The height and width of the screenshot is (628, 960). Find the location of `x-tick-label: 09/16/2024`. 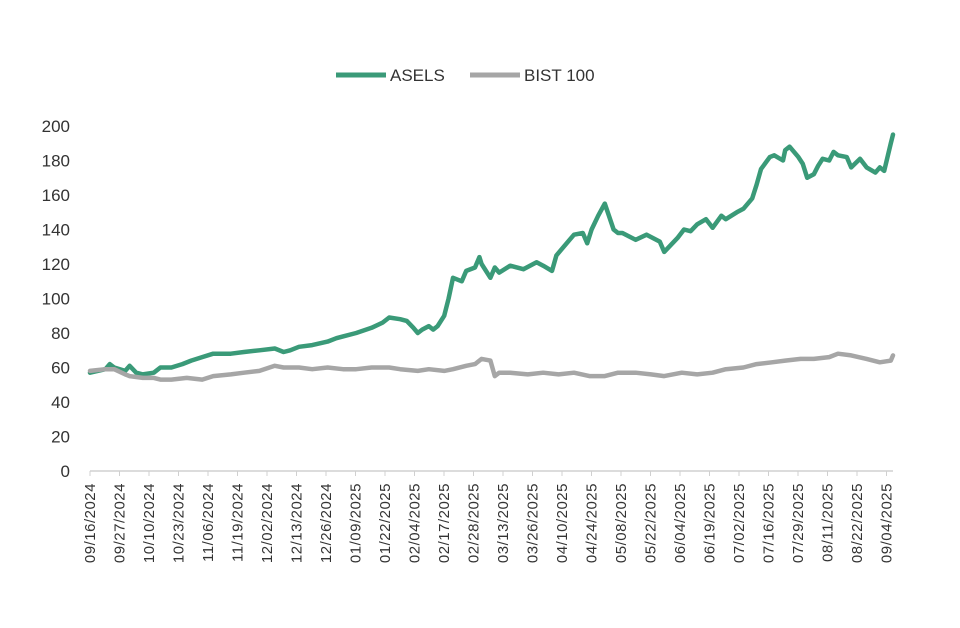

x-tick-label: 09/16/2024 is located at coordinates (90, 523).